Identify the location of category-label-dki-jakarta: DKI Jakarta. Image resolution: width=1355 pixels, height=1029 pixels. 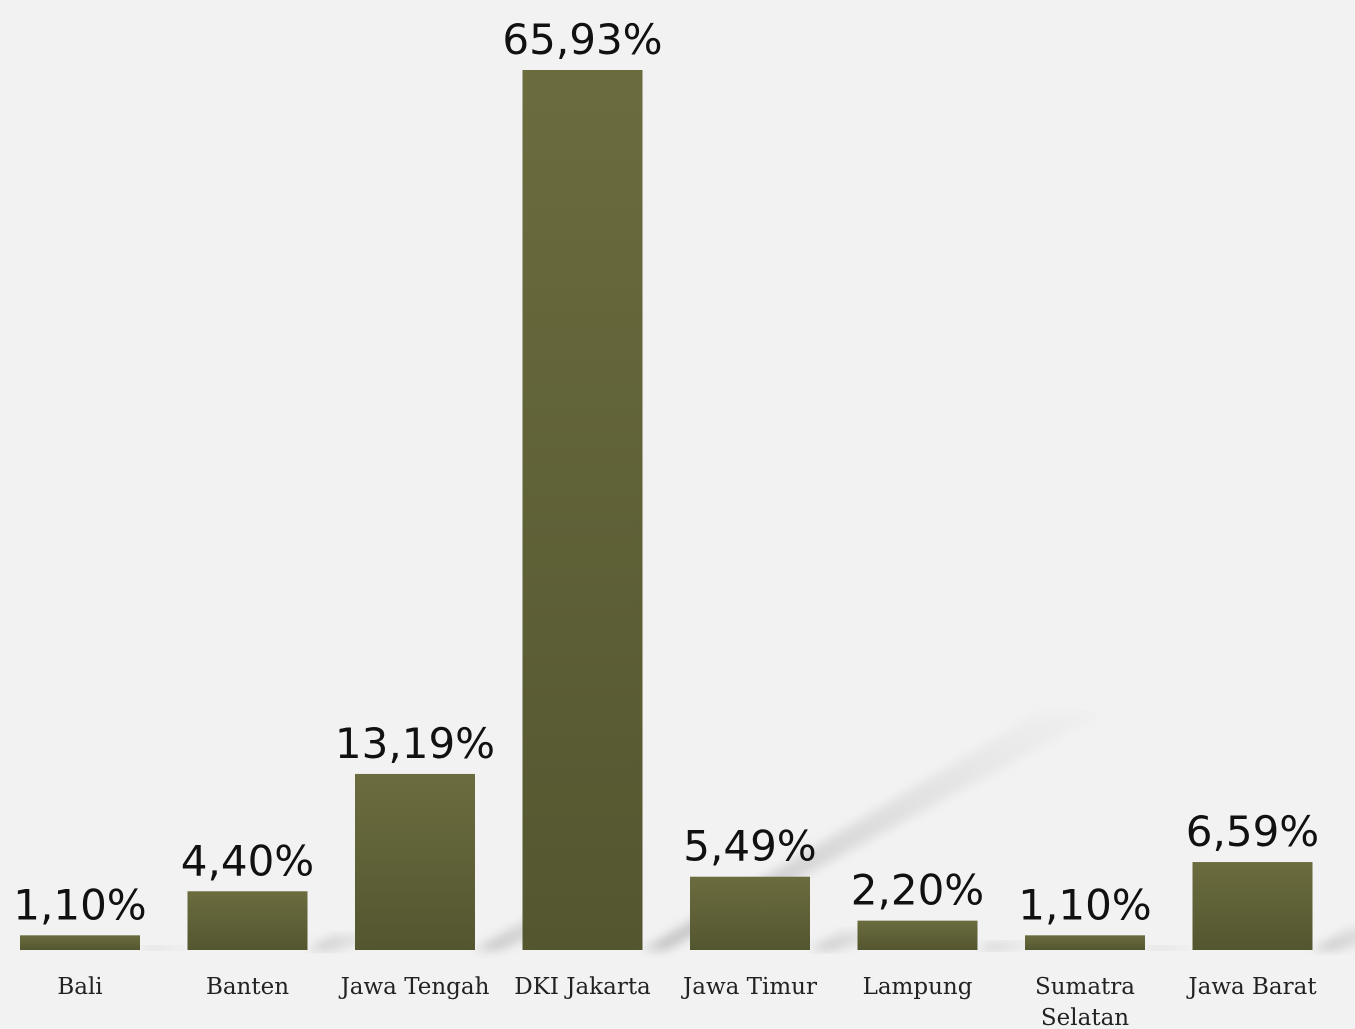
(582, 987).